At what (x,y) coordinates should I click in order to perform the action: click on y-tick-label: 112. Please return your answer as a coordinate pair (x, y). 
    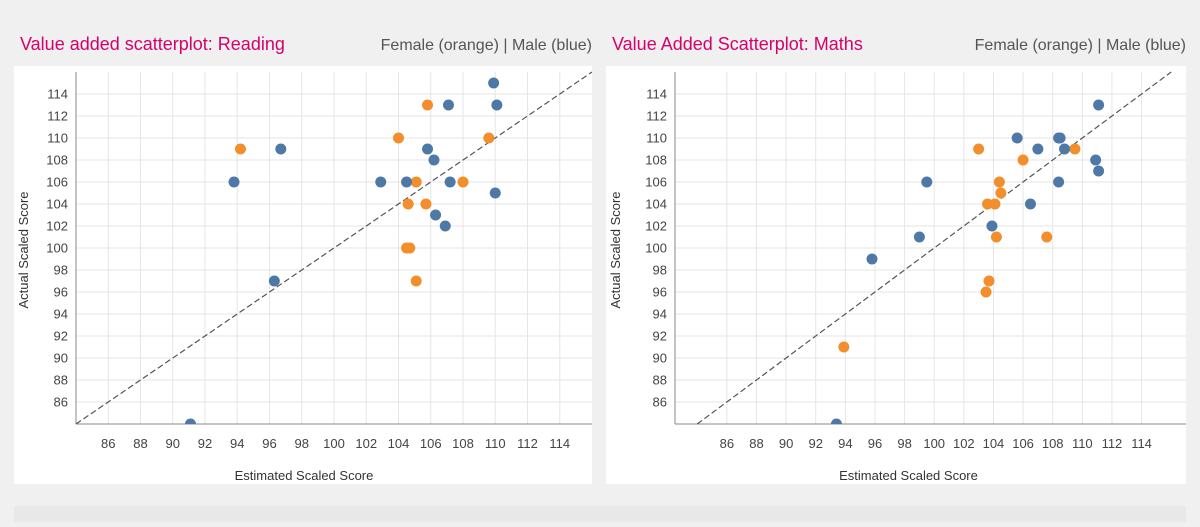
    Looking at the image, I should click on (656, 116).